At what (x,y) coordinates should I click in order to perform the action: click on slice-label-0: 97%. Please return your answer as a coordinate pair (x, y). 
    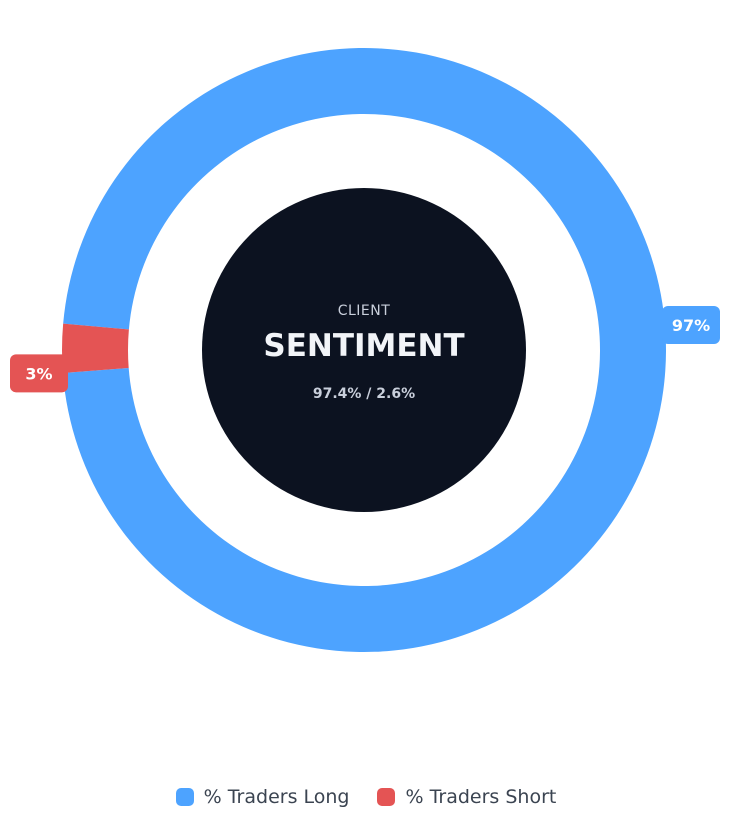
    Looking at the image, I should click on (691, 325).